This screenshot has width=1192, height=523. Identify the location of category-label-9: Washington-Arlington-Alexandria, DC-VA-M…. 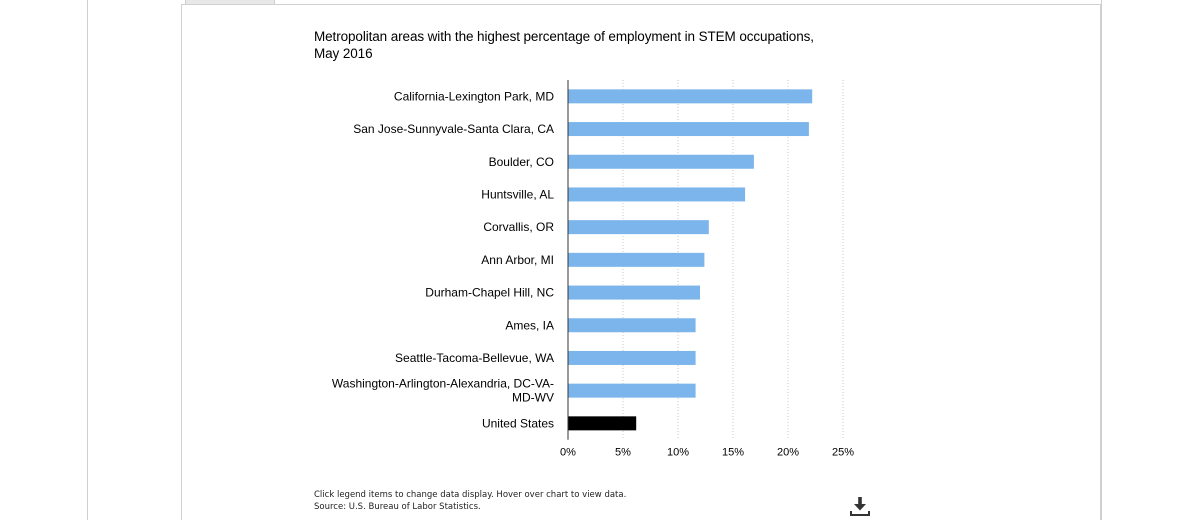
(443, 391).